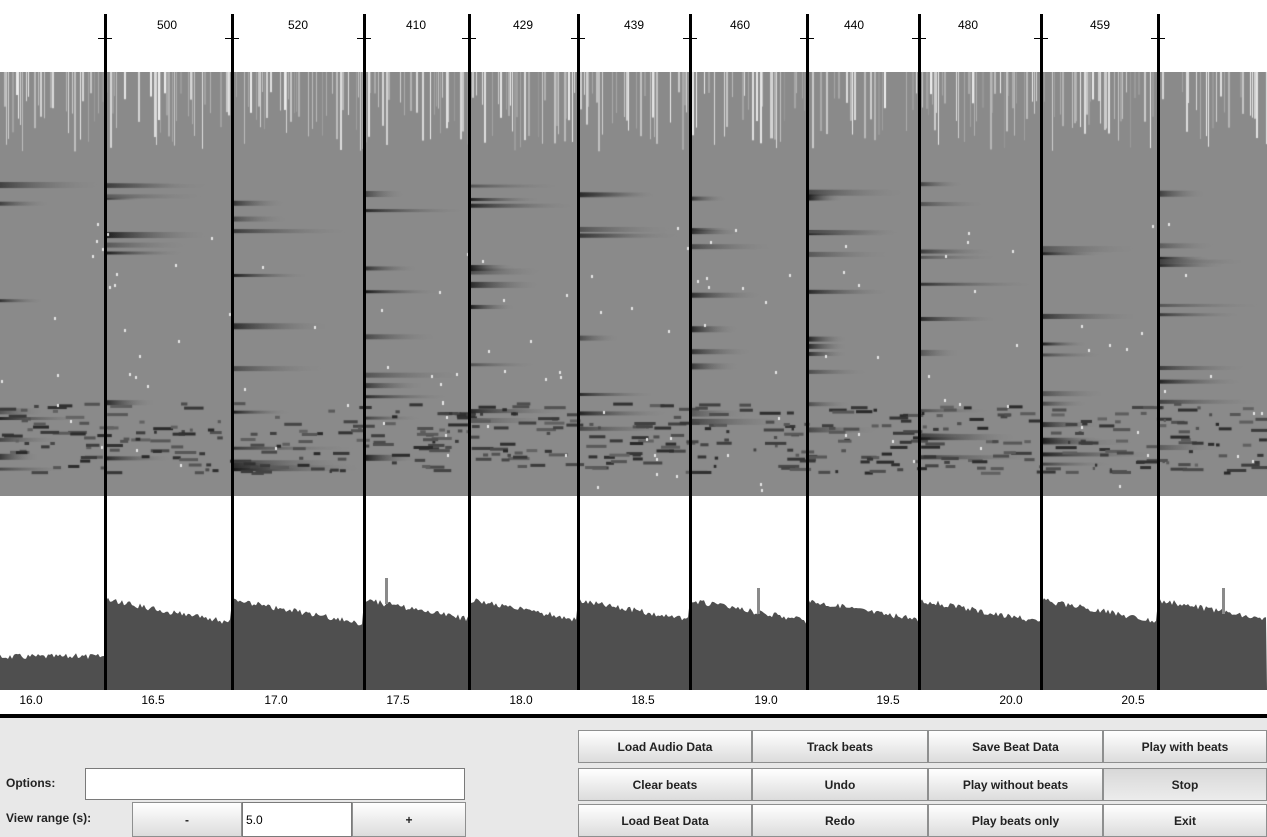  I want to click on track-beats-button: Track beats, so click(840, 746).